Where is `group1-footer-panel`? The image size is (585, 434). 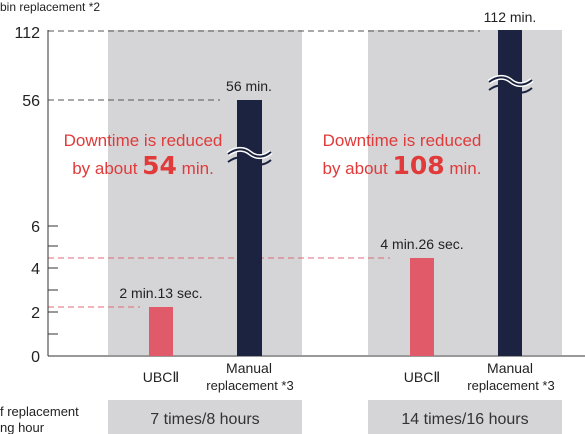
group1-footer-panel is located at coordinates (205, 417).